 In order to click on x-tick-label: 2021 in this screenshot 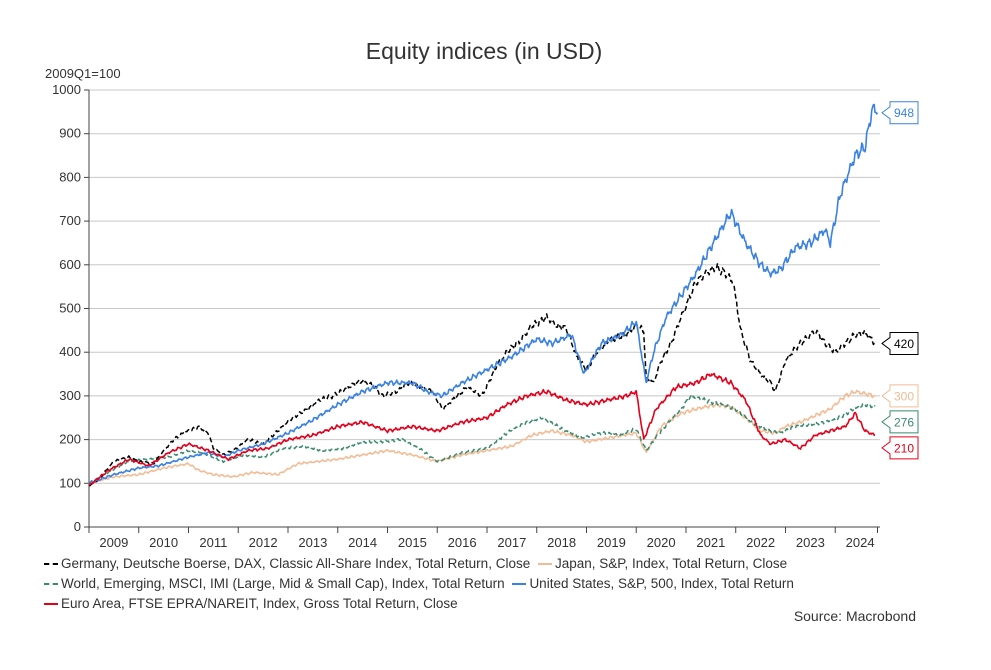, I will do `click(710, 542)`.